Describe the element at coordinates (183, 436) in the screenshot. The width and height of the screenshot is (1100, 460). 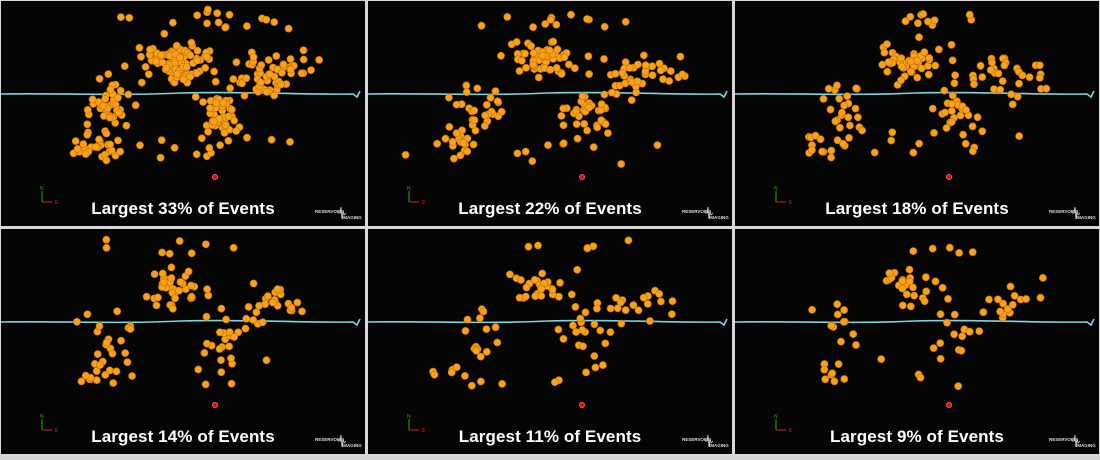
I see `panel-caption: Largest 14% of Events` at that location.